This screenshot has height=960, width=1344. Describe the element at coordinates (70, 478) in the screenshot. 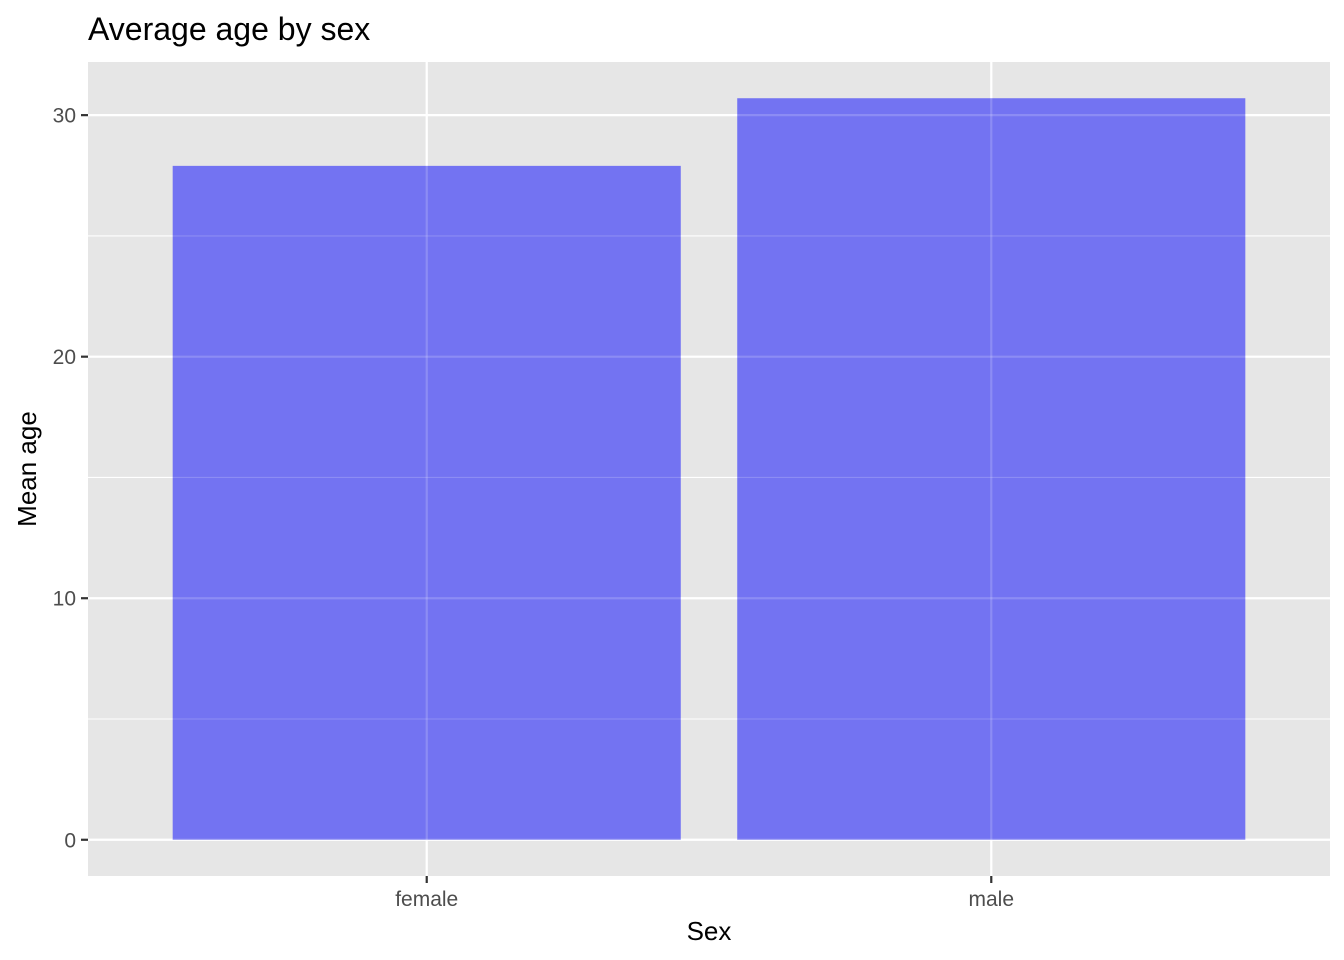

I see `y-axis: 0 10 20 30` at that location.